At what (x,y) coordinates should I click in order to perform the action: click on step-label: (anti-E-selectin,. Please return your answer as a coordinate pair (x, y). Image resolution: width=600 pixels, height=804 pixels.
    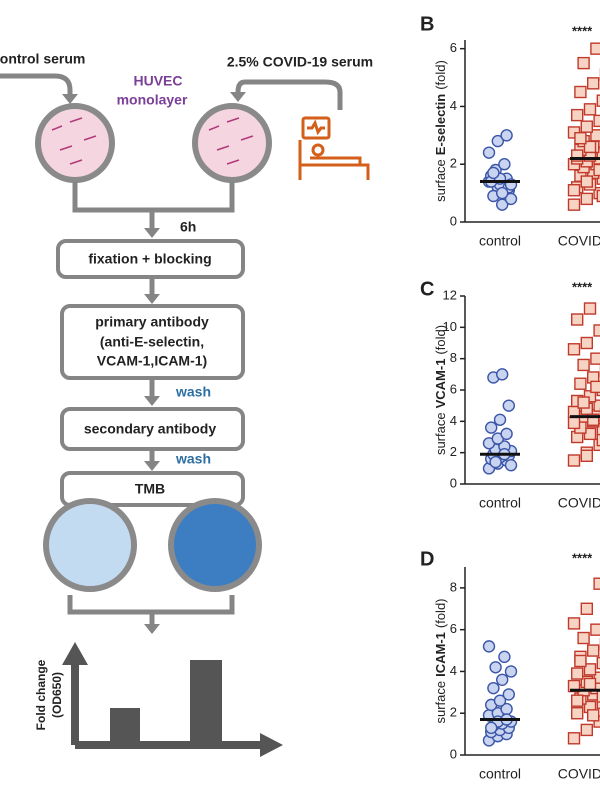
    Looking at the image, I should click on (152, 342).